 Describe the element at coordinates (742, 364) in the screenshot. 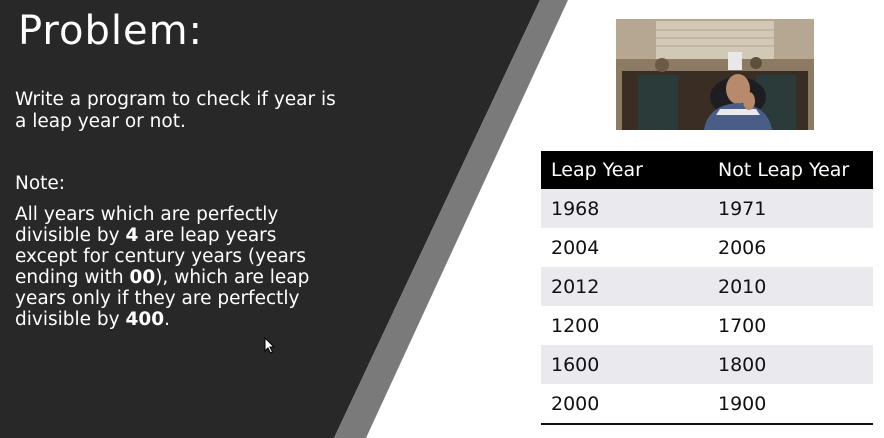

I see `table-cell: 1800` at that location.